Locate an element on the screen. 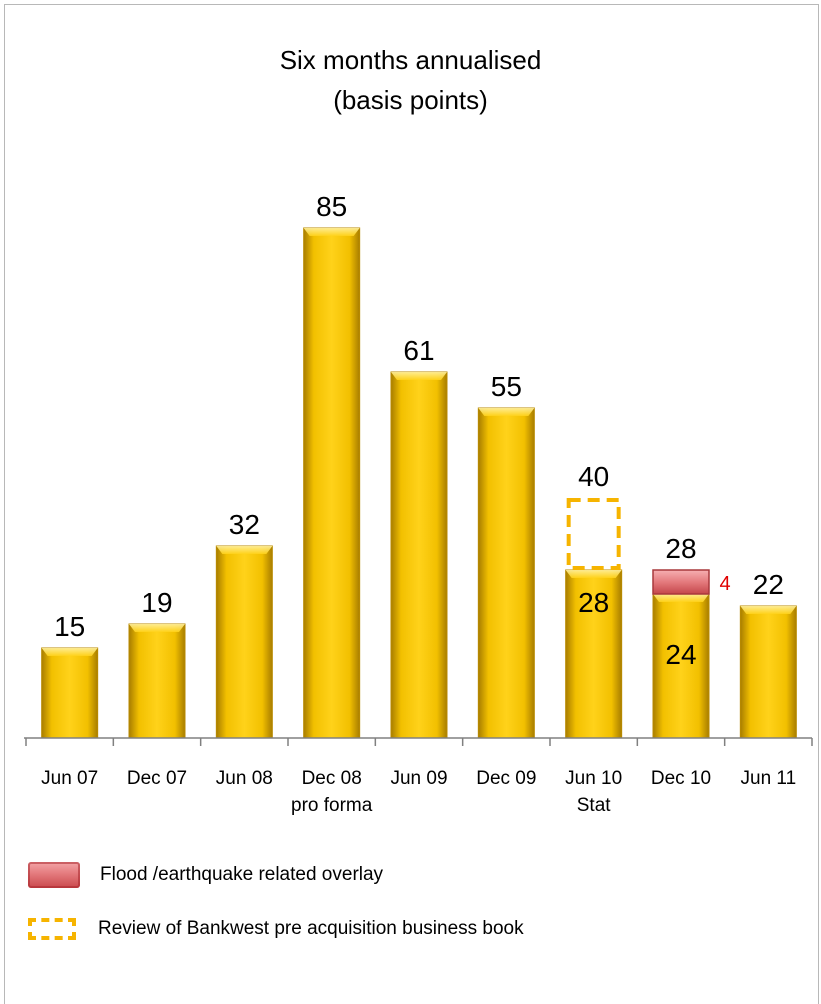 Image resolution: width=821 pixels, height=1004 pixels. total-label-7: 28 is located at coordinates (680, 548).